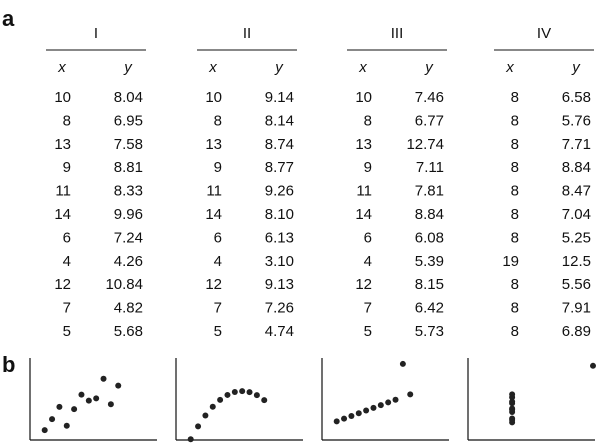 Image resolution: width=600 pixels, height=448 pixels. Describe the element at coordinates (8, 18) in the screenshot. I see `panel-label: a` at that location.